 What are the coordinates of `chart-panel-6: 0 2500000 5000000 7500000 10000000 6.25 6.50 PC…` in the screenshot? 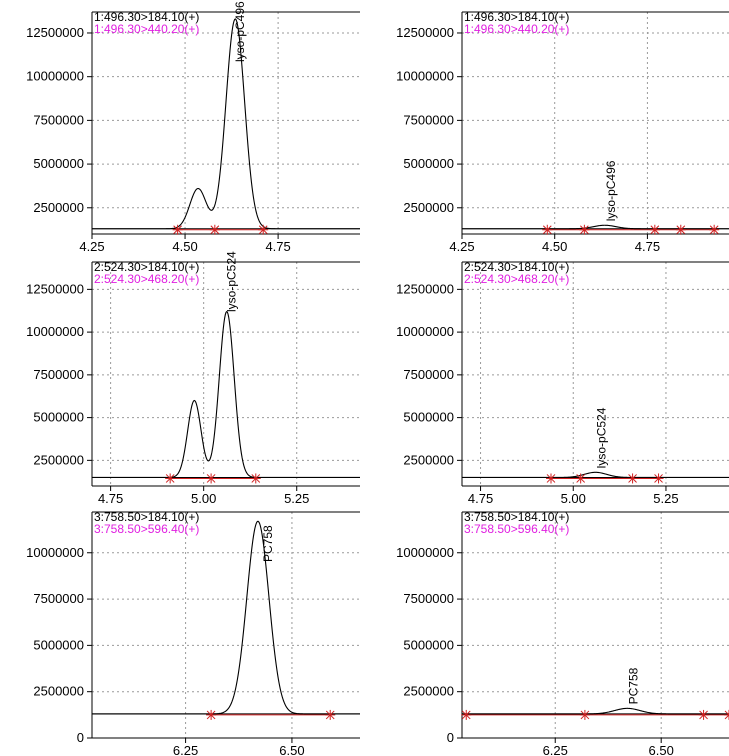 It's located at (562, 633).